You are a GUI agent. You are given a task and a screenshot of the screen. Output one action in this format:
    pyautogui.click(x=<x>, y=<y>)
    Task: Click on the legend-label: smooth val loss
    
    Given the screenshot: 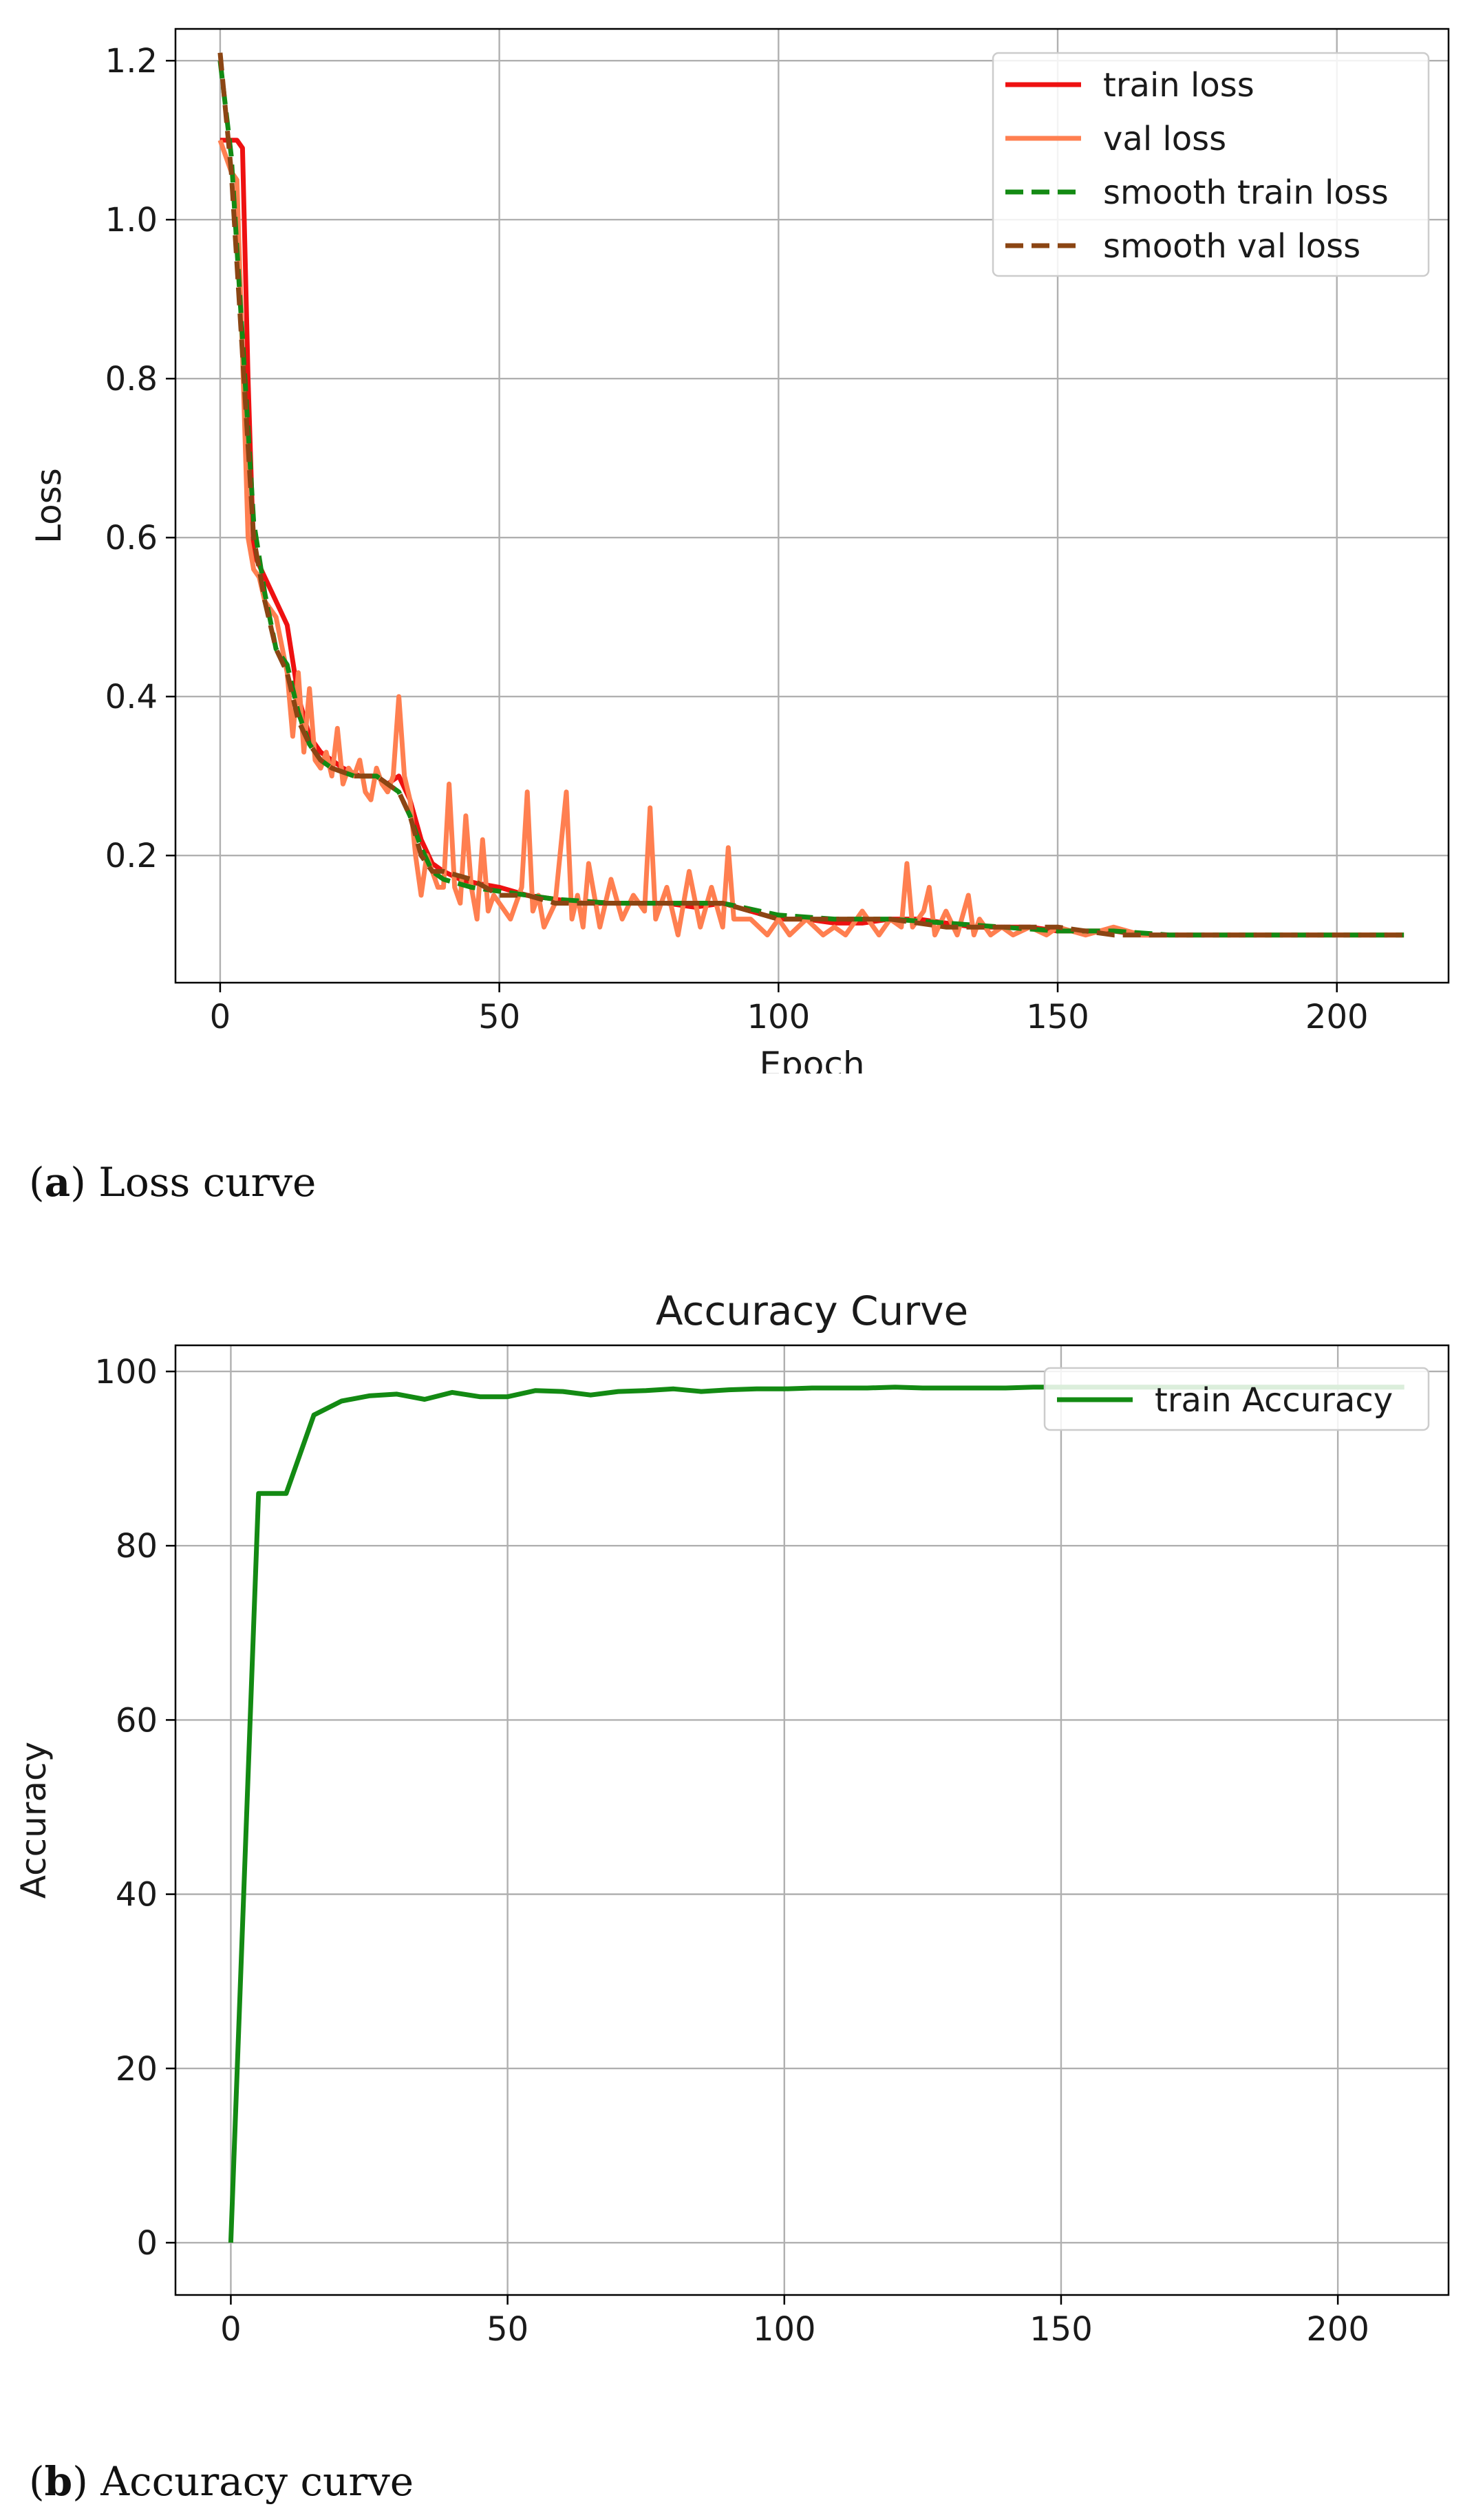 What is the action you would take?
    pyautogui.click(x=1231, y=246)
    